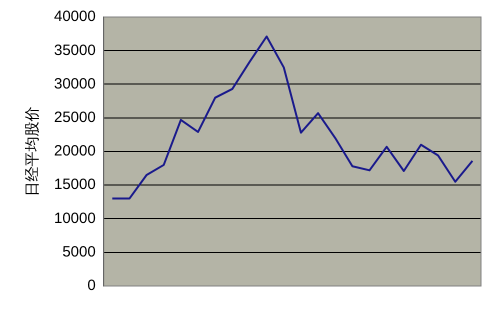  Describe the element at coordinates (75, 218) in the screenshot. I see `y-tick-label: 10000` at that location.